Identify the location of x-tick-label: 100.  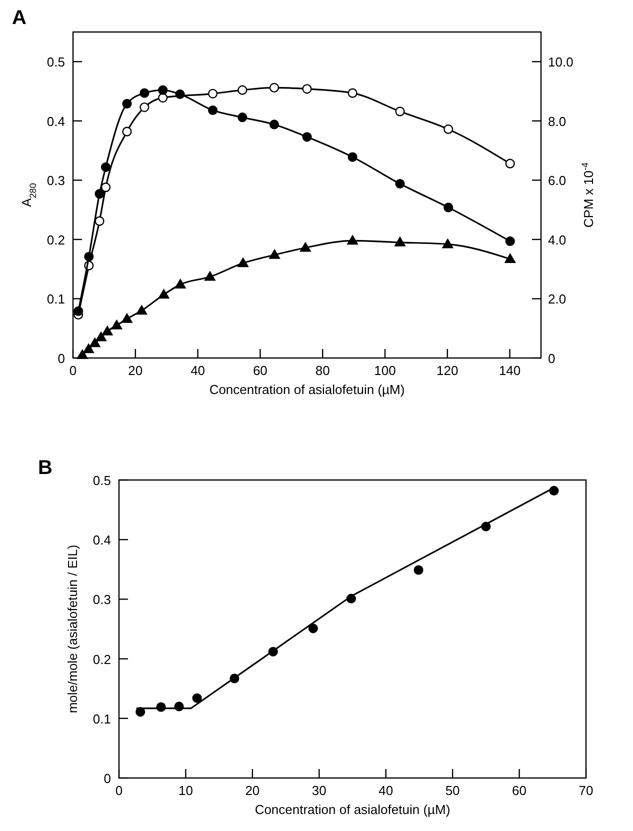
(385, 370).